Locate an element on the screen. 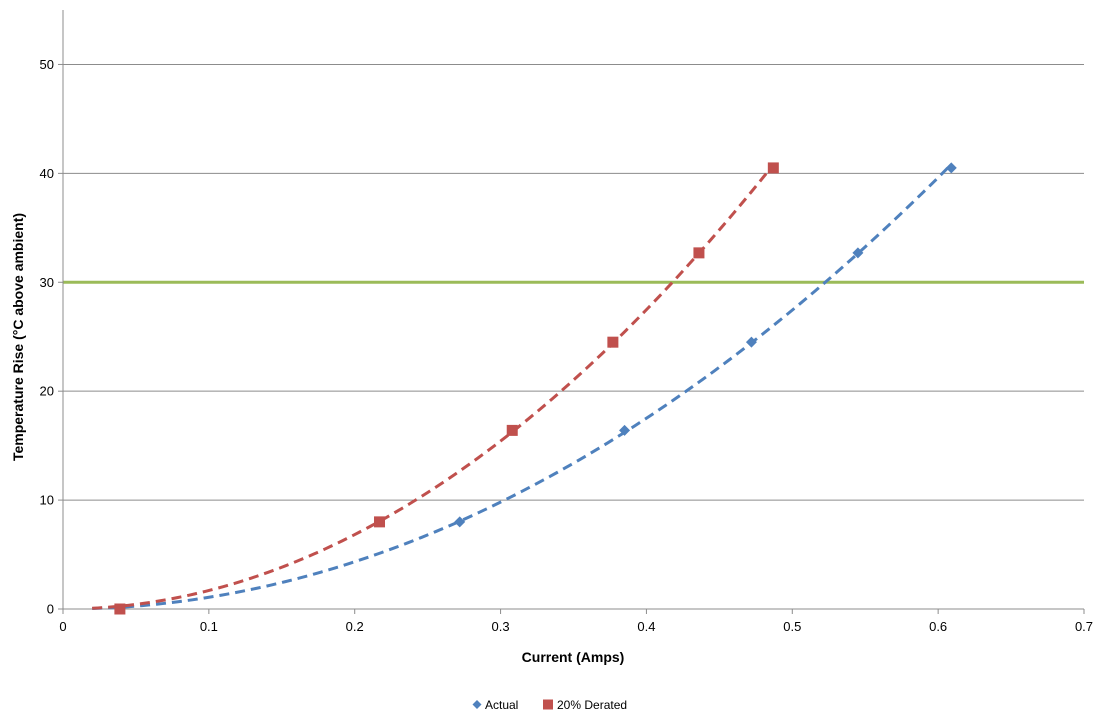  y-tick-label: 50 is located at coordinates (47, 64).